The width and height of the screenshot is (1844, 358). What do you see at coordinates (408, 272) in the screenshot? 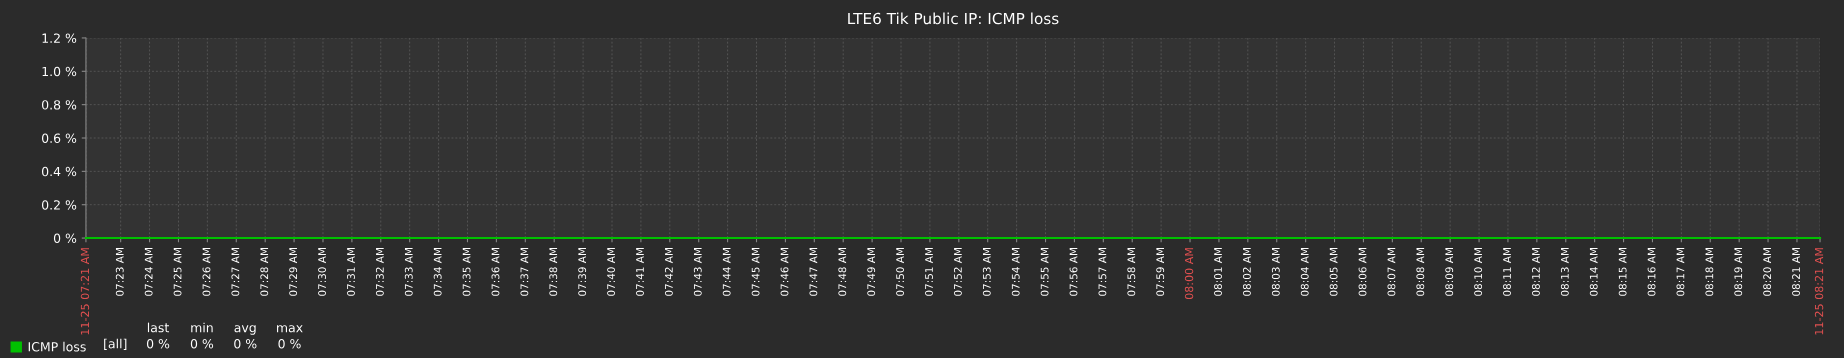
I see `x-tick-label: 07:33 AM` at bounding box center [408, 272].